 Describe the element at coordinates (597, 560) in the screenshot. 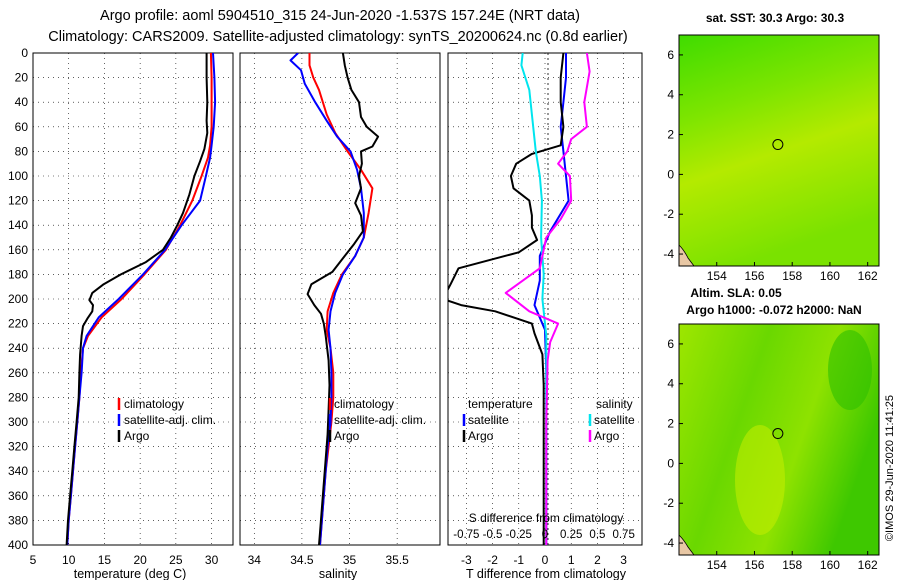

I see `x-tick-label: 2` at that location.